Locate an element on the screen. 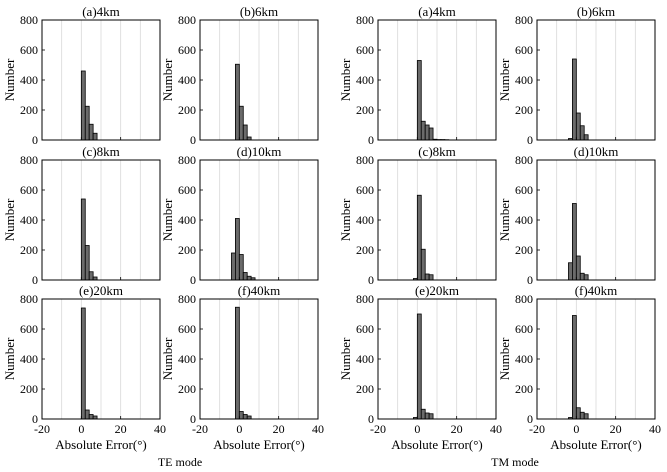  panel-title: (e)20km is located at coordinates (101, 290).